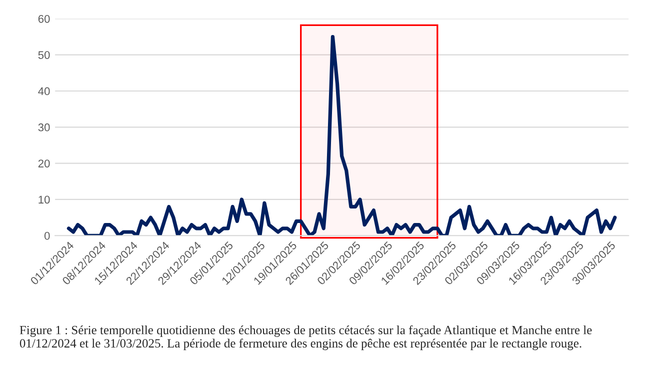 The width and height of the screenshot is (648, 374). What do you see at coordinates (44, 18) in the screenshot?
I see `y-tick-label: 60` at bounding box center [44, 18].